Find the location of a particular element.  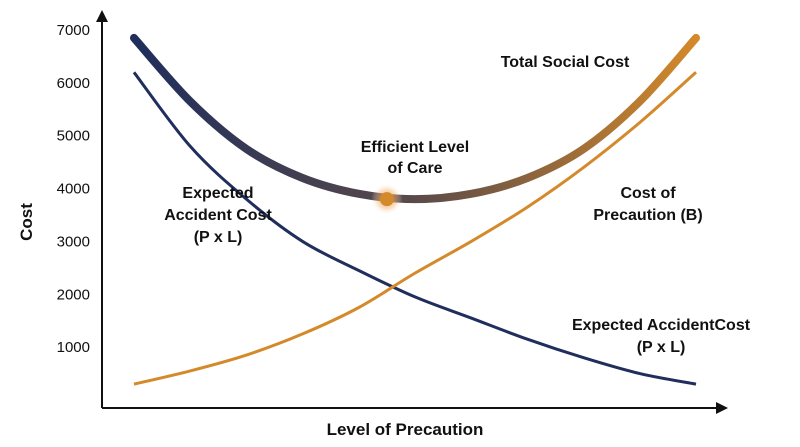

y-tick-label: 4000 is located at coordinates (73, 189).